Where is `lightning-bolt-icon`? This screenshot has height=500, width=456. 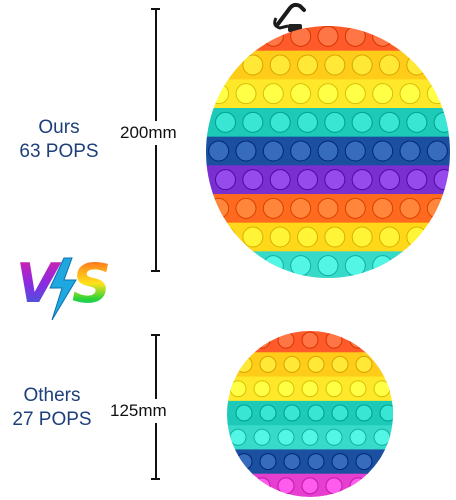 lightning-bolt-icon is located at coordinates (63, 289).